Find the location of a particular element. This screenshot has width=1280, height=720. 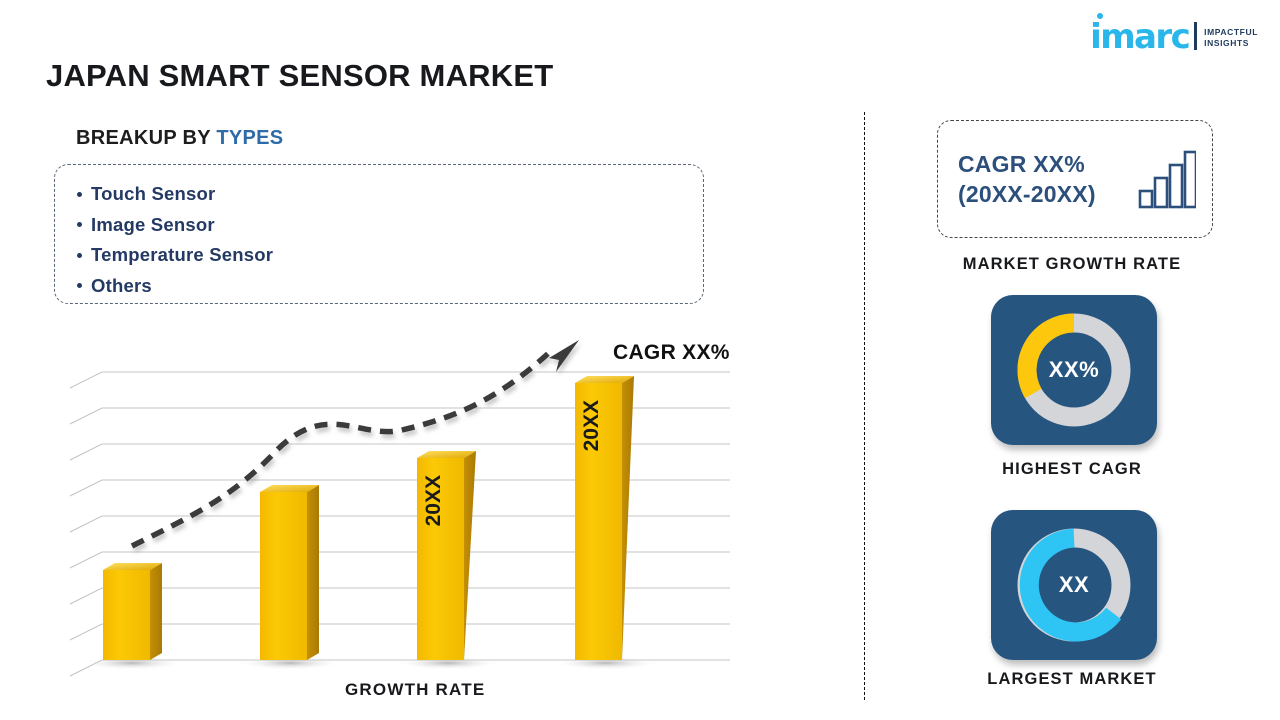

largest-market-donut is located at coordinates (1074, 585).